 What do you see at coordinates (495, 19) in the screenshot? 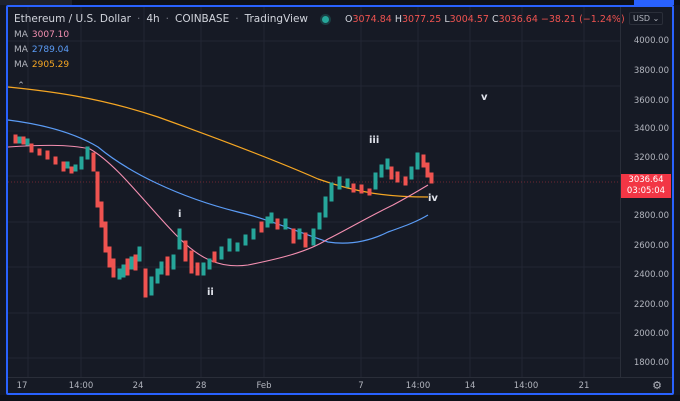
I see `close-label: C` at bounding box center [495, 19].